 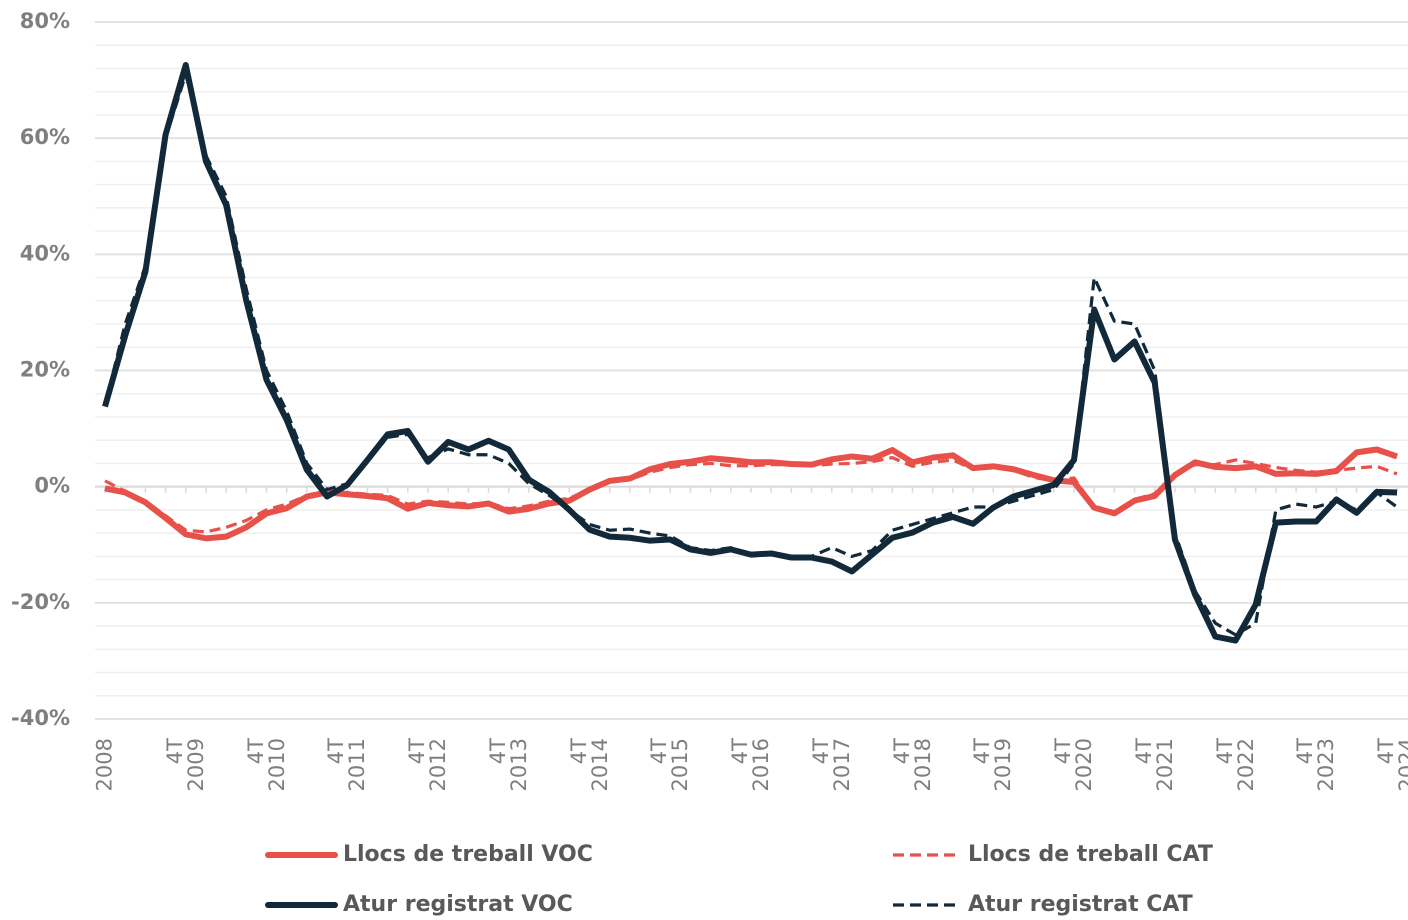 I want to click on x-tick-label: 2008, so click(x=104, y=765).